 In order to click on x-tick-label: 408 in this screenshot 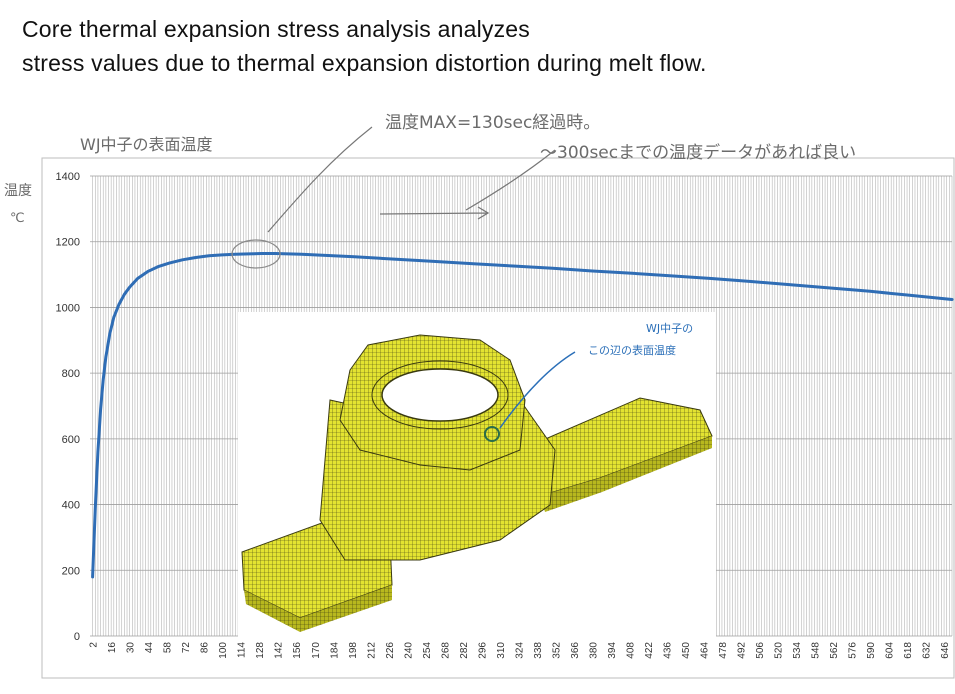, I will do `click(630, 650)`.